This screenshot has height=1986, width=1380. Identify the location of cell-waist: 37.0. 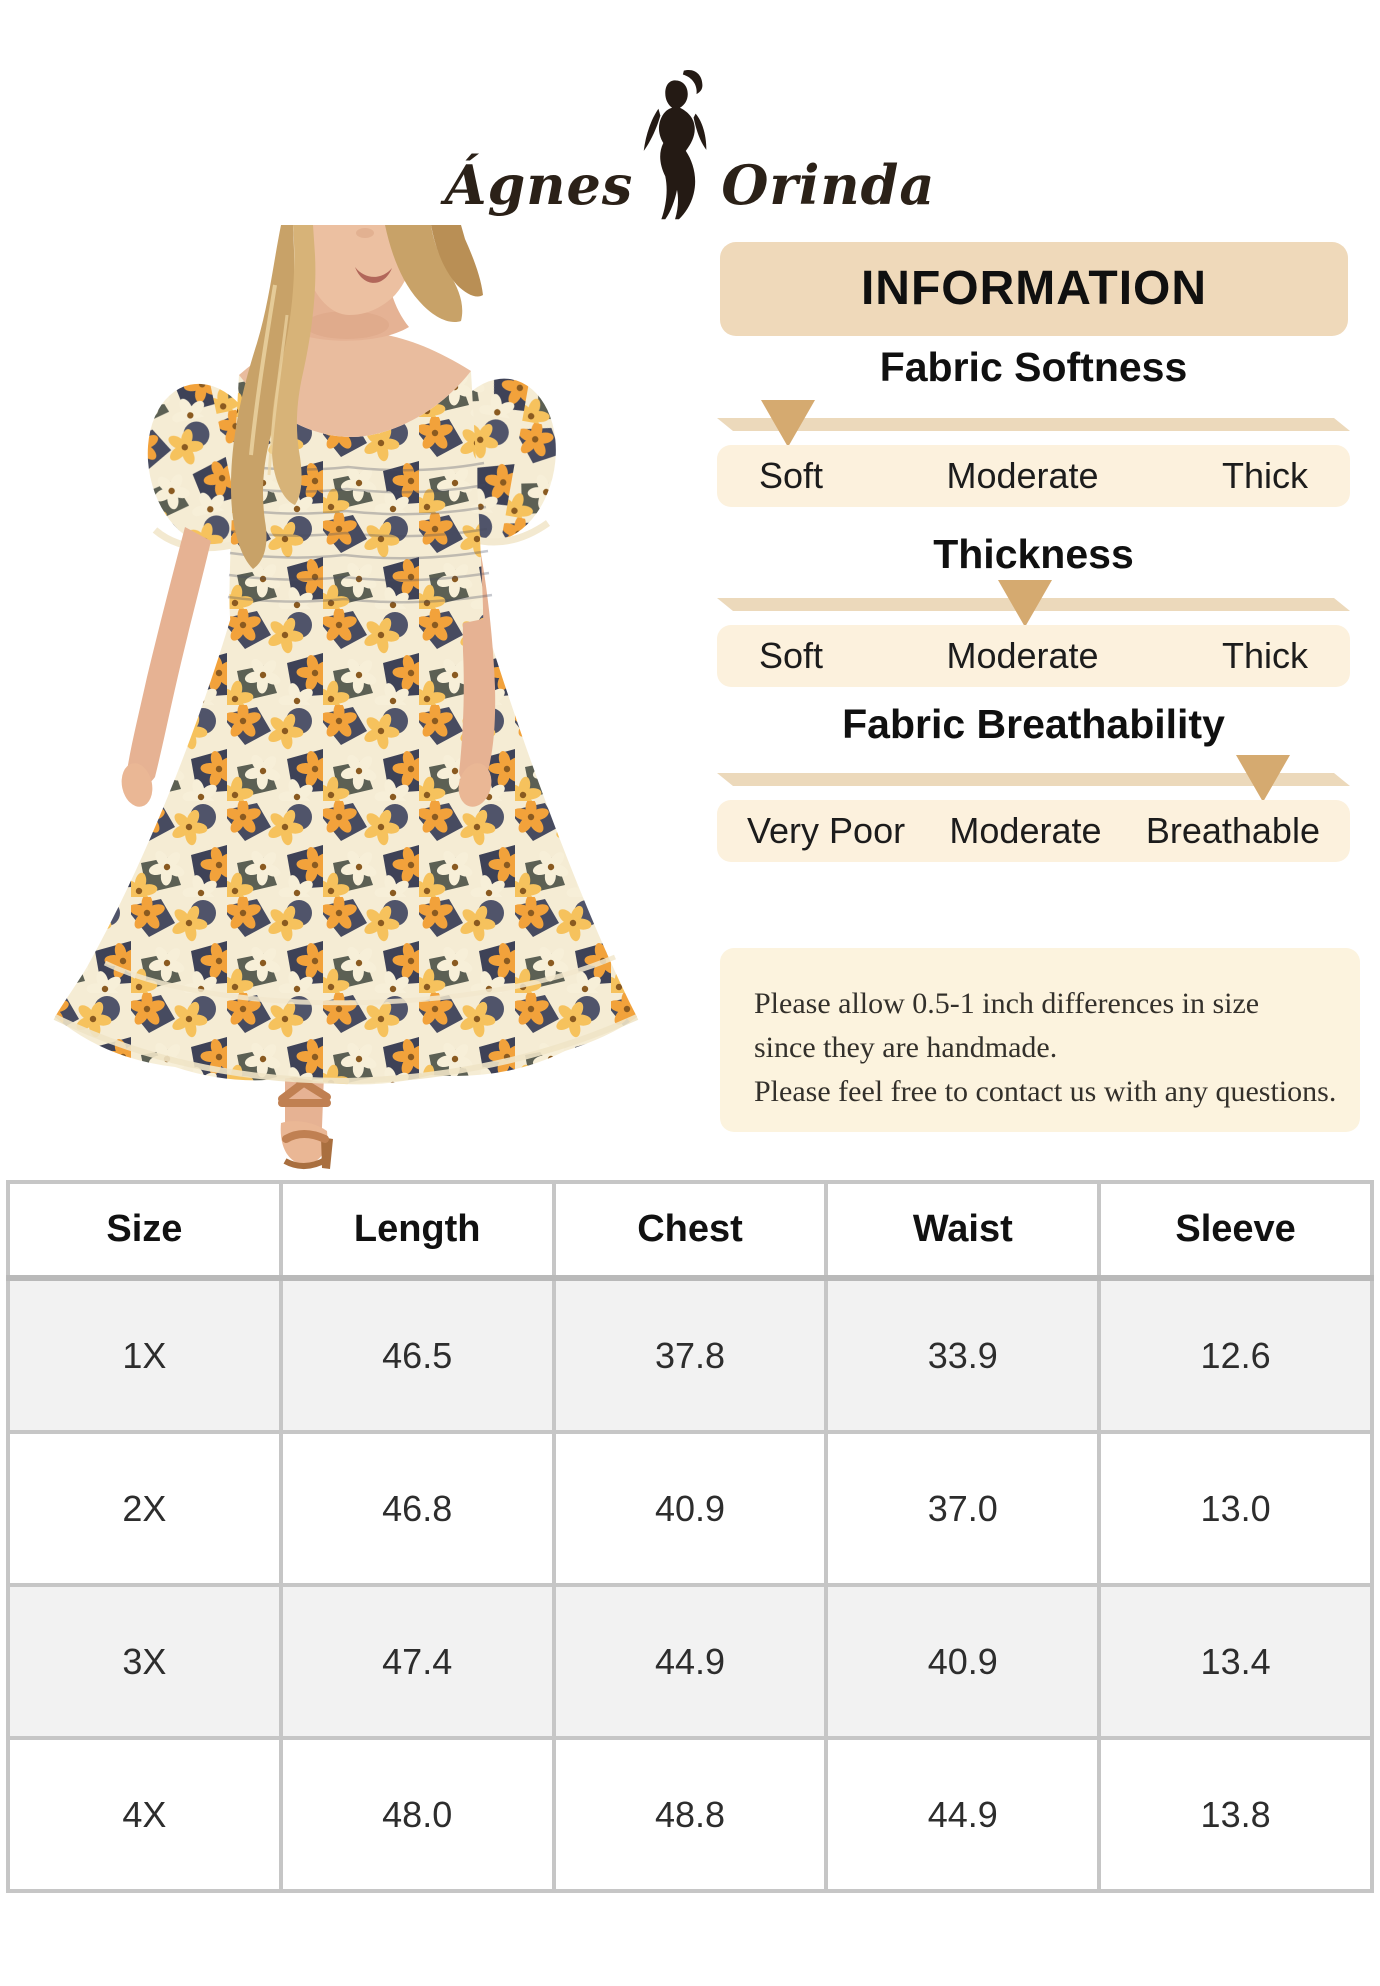
(963, 1508).